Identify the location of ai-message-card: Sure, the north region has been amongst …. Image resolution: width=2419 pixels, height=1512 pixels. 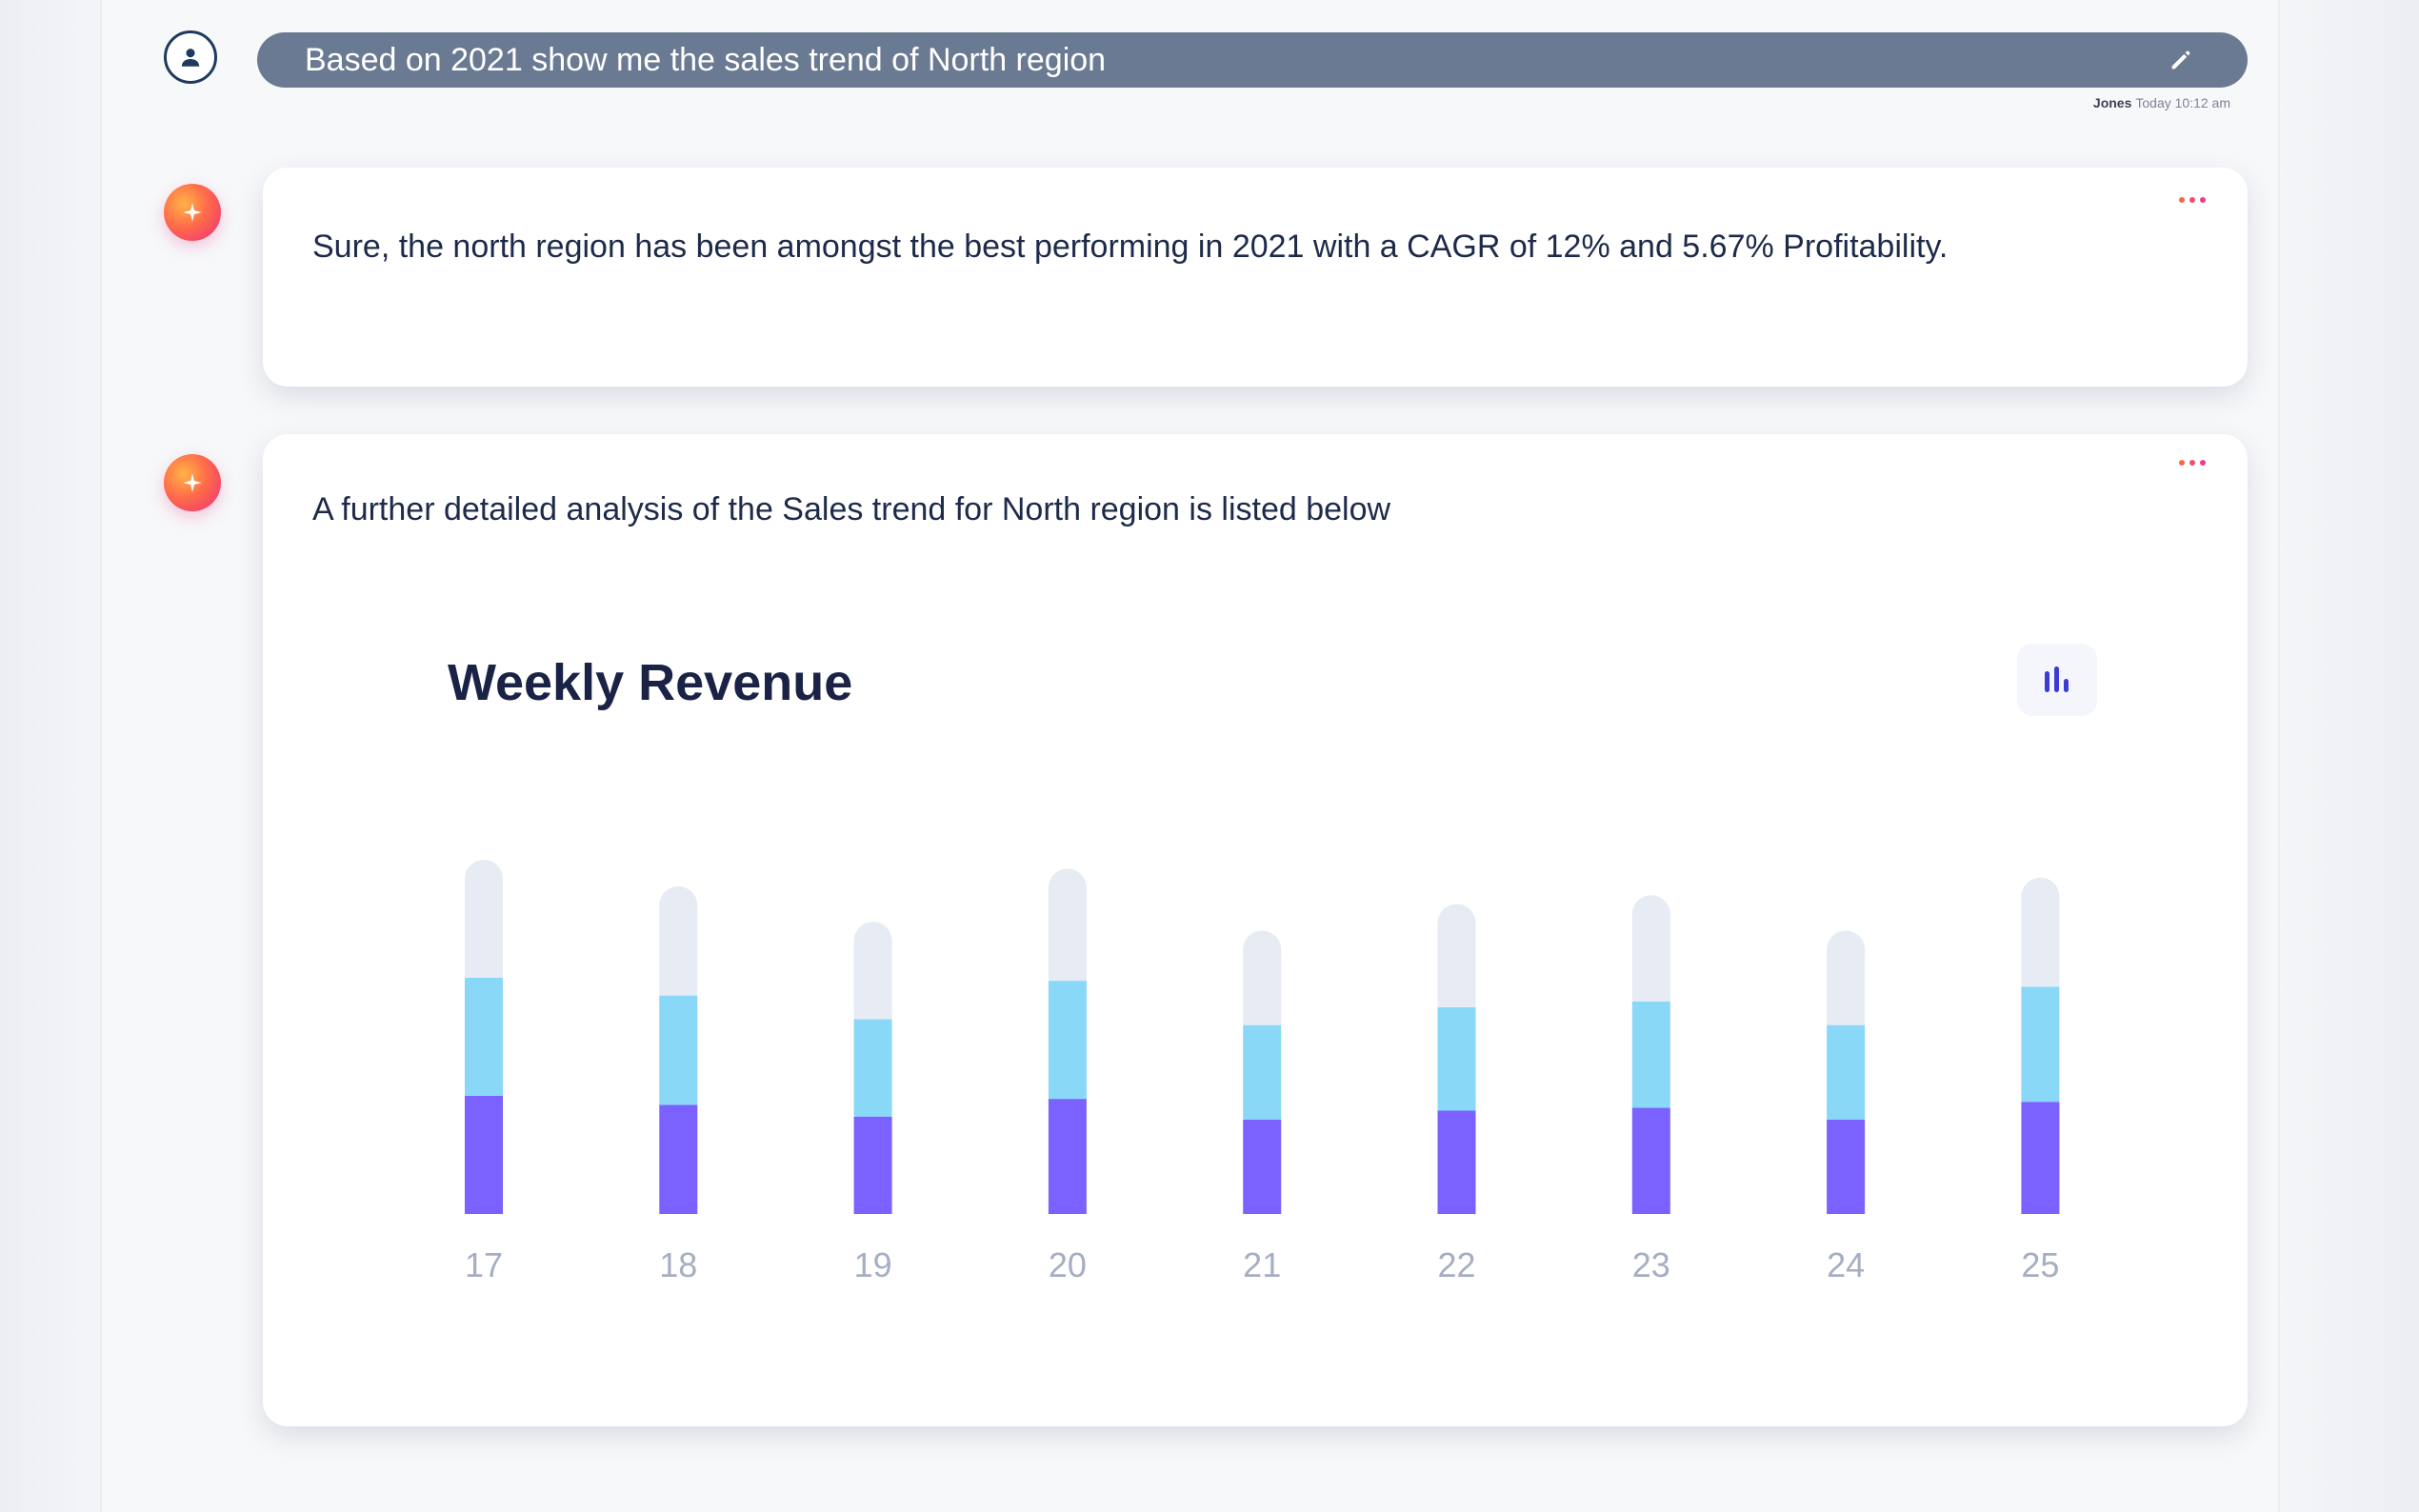
(1255, 277).